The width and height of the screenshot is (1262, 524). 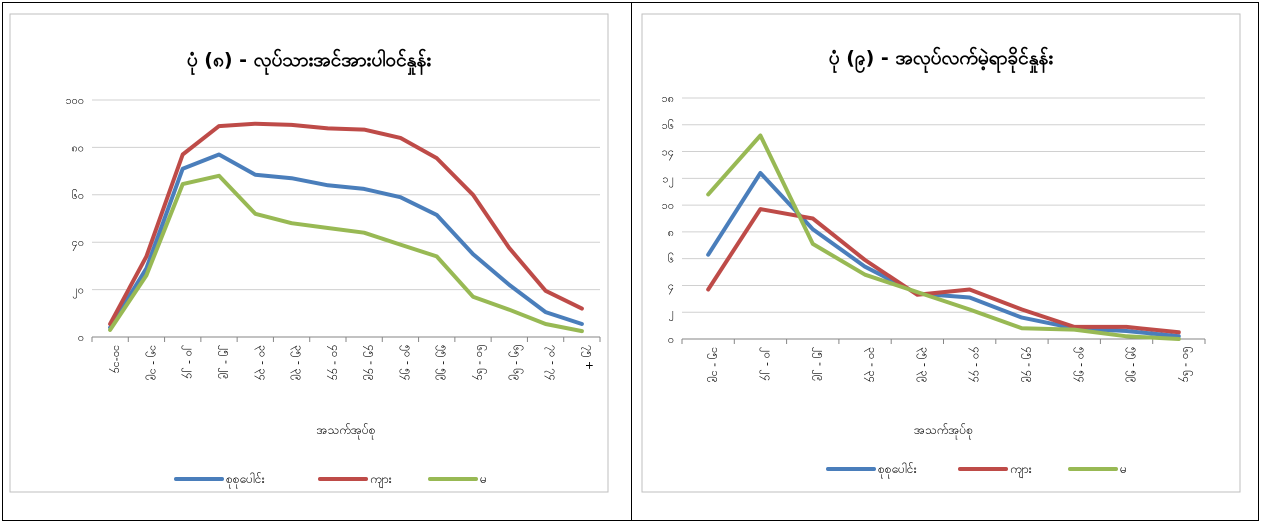 What do you see at coordinates (78, 291) in the screenshot?
I see `y-tick-label: ၂၀` at bounding box center [78, 291].